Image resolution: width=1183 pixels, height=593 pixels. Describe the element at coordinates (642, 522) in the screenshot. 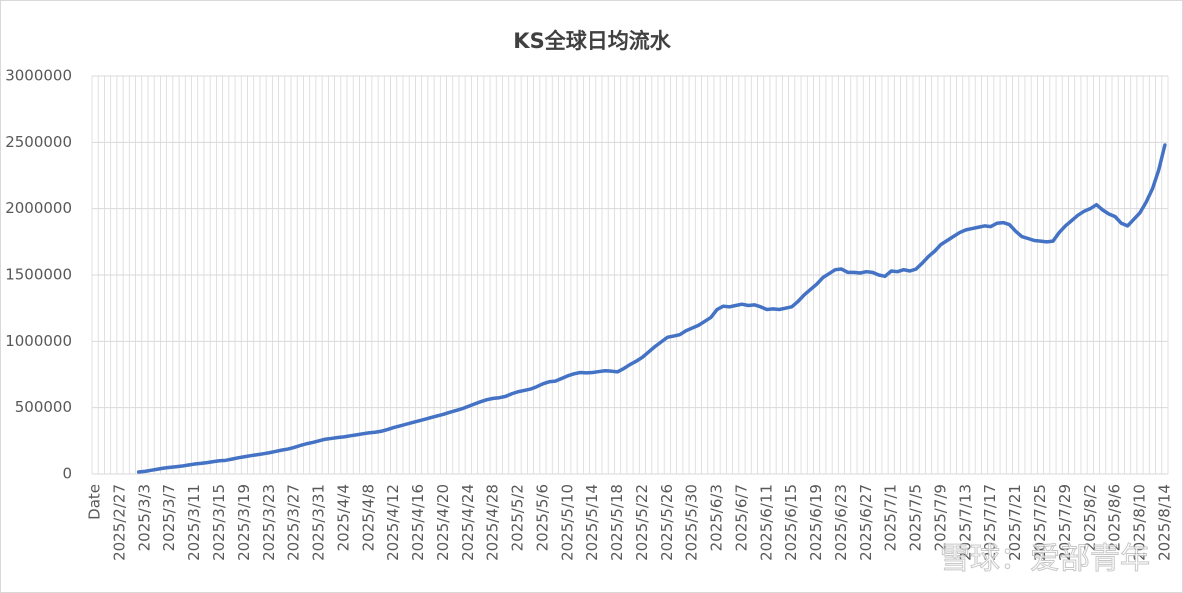

I see `x-tick-label: 2025/5/22` at that location.